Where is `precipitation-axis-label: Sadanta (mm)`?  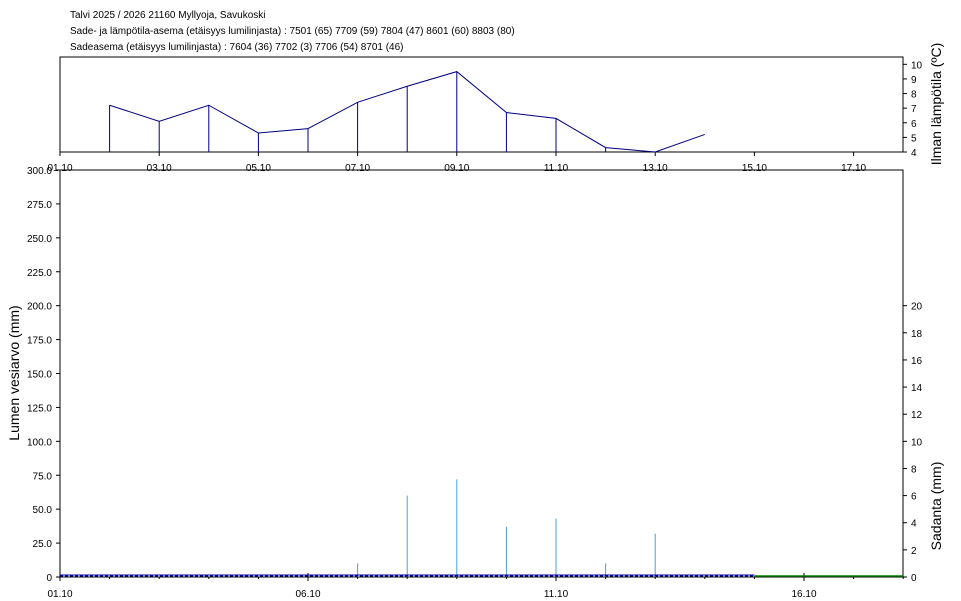 precipitation-axis-label: Sadanta (mm) is located at coordinates (936, 506).